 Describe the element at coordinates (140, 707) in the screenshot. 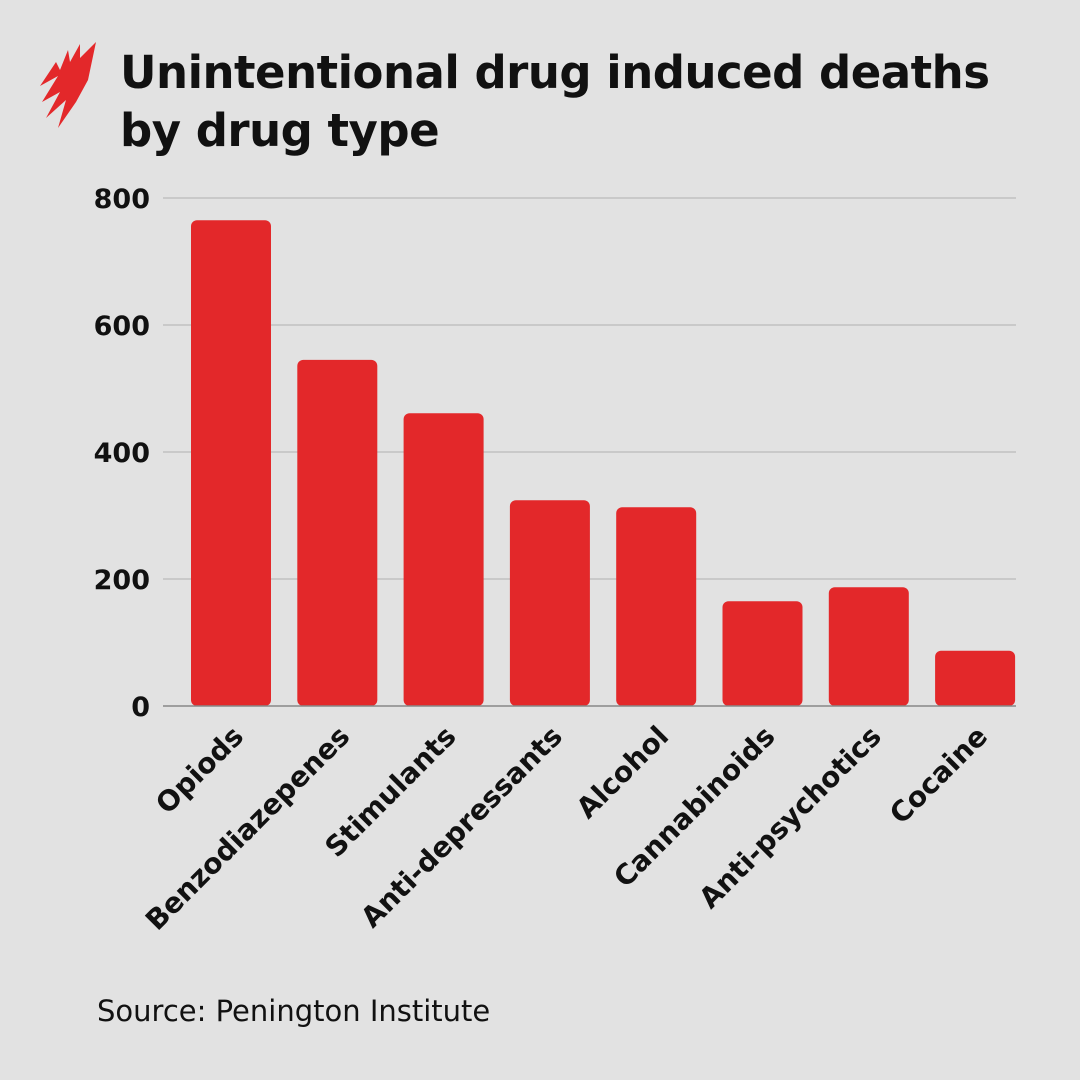

I see `y-tick-label: 0` at that location.